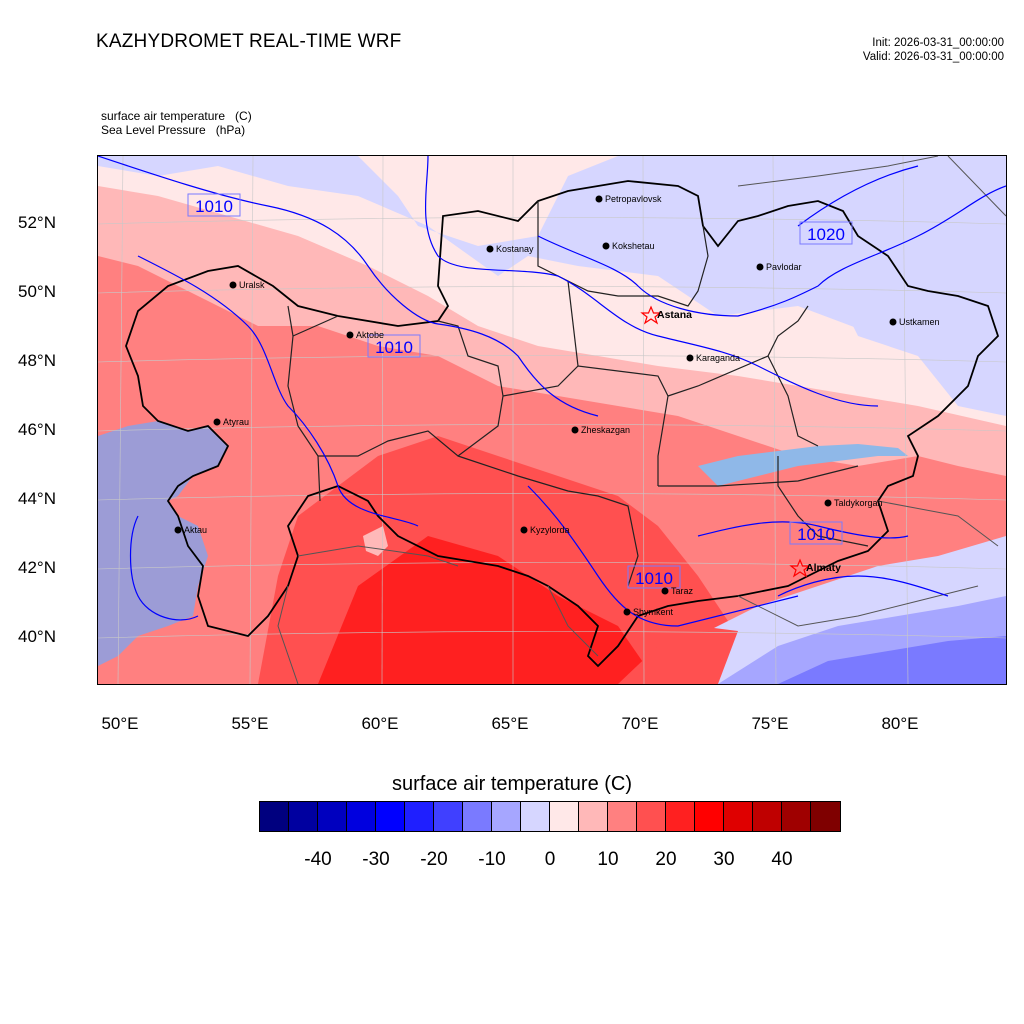 This screenshot has height=1024, width=1024. What do you see at coordinates (919, 322) in the screenshot?
I see `city-label: Ustkamen` at bounding box center [919, 322].